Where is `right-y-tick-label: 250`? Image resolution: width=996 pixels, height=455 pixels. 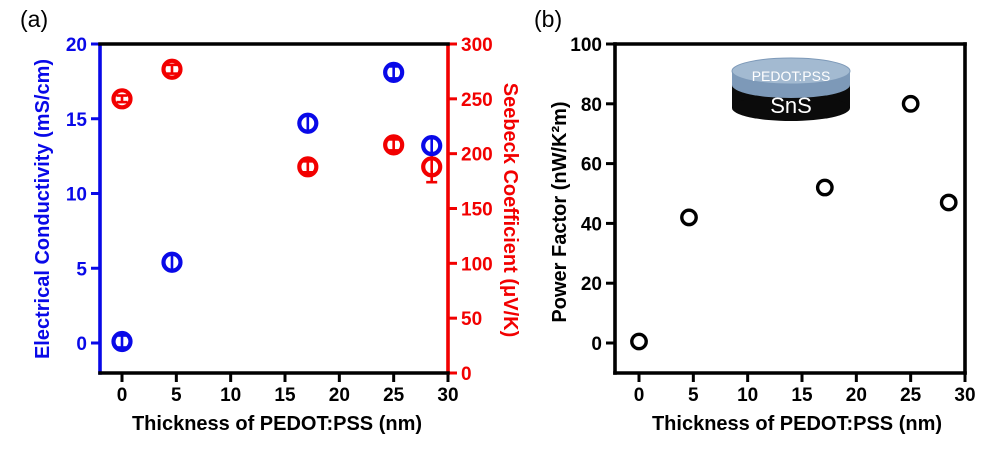
right-y-tick-label: 250 is located at coordinates (477, 100).